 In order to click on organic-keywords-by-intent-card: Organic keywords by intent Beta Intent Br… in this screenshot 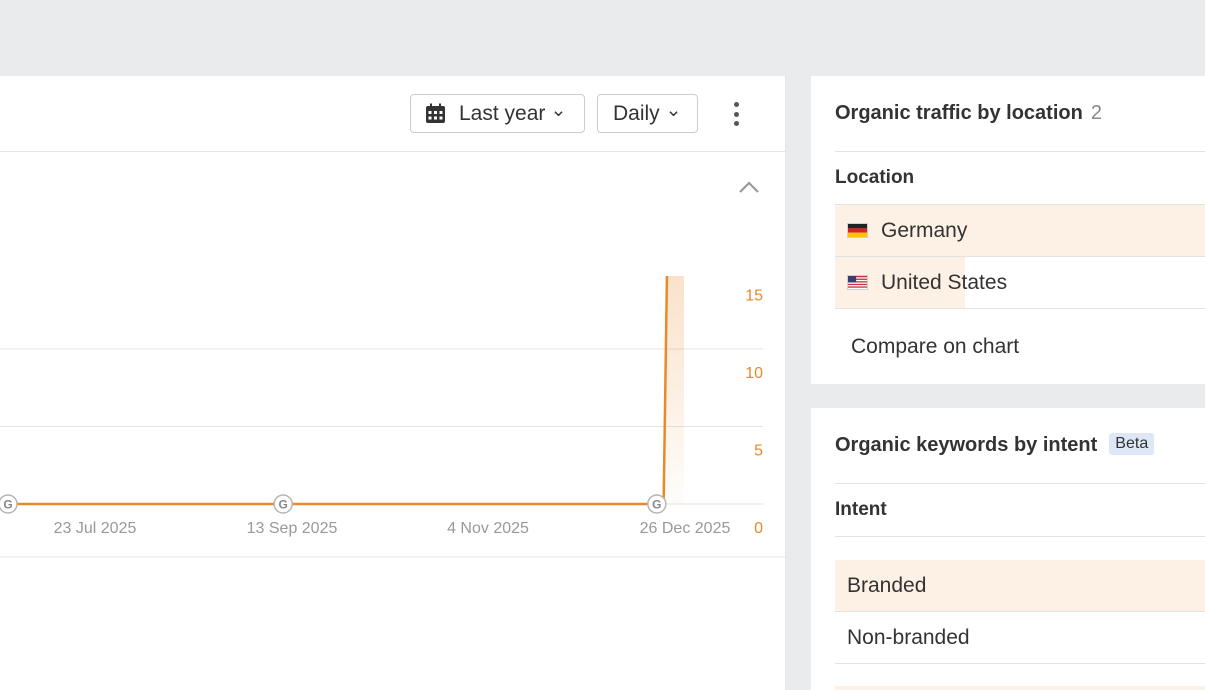, I will do `click(1008, 549)`.